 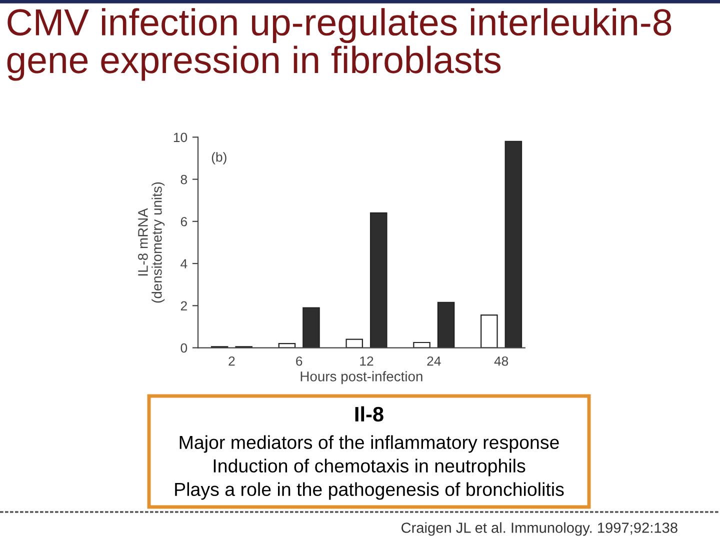 What do you see at coordinates (219, 158) in the screenshot?
I see `annotation: (b)` at bounding box center [219, 158].